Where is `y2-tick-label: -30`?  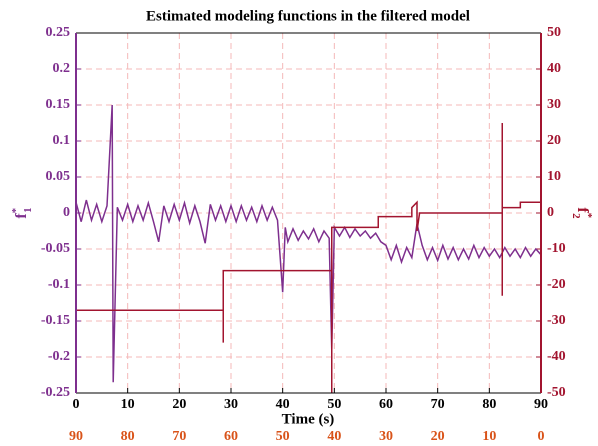 y2-tick-label: -30 is located at coordinates (556, 320).